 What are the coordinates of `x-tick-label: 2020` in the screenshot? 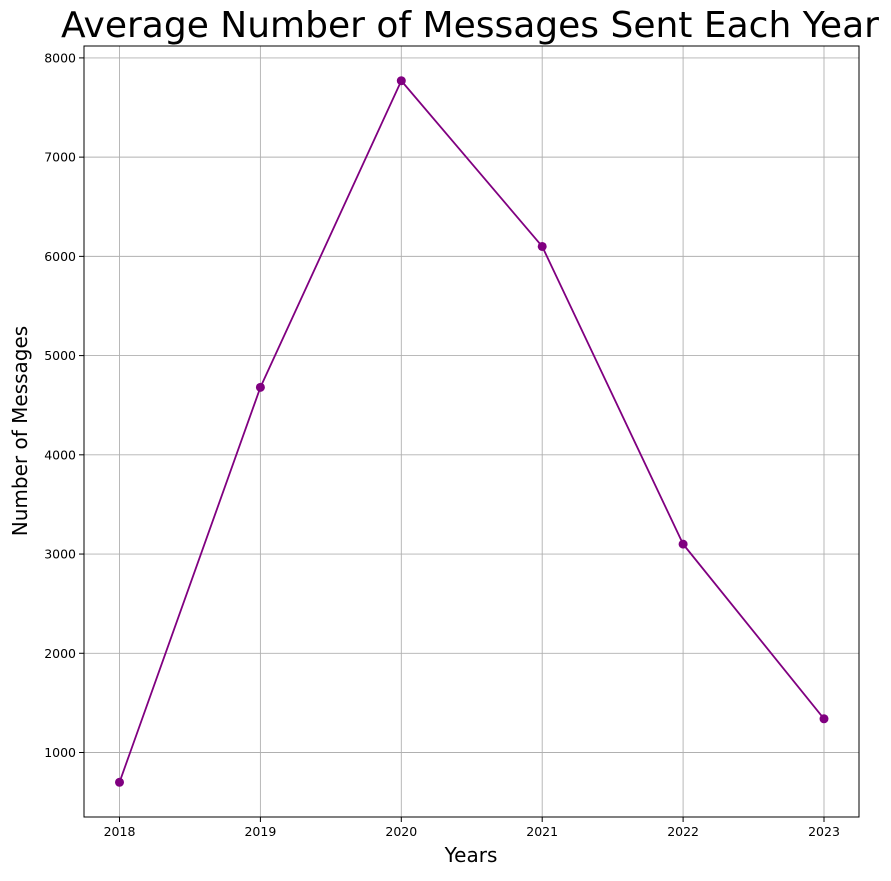 It's located at (401, 831).